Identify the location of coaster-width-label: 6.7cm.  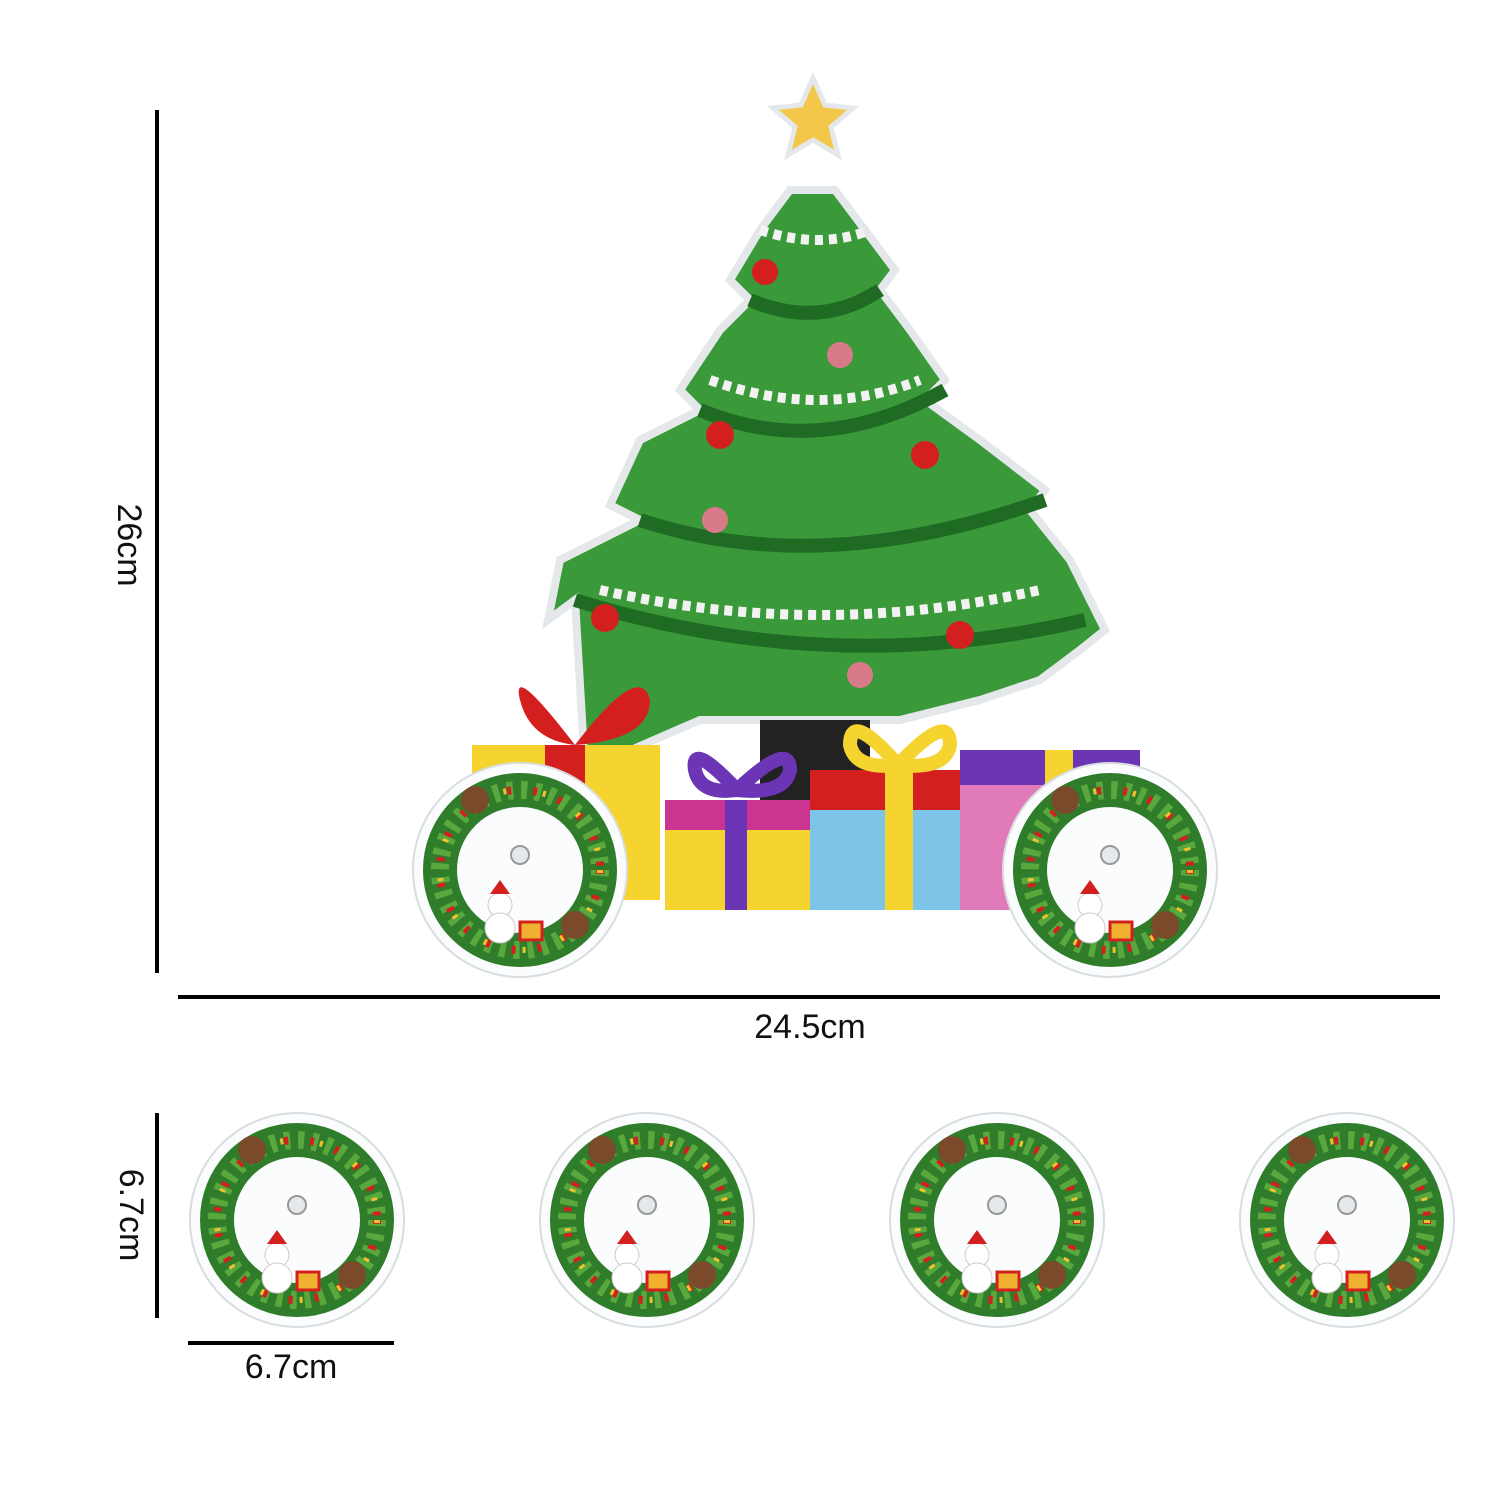
(291, 1367).